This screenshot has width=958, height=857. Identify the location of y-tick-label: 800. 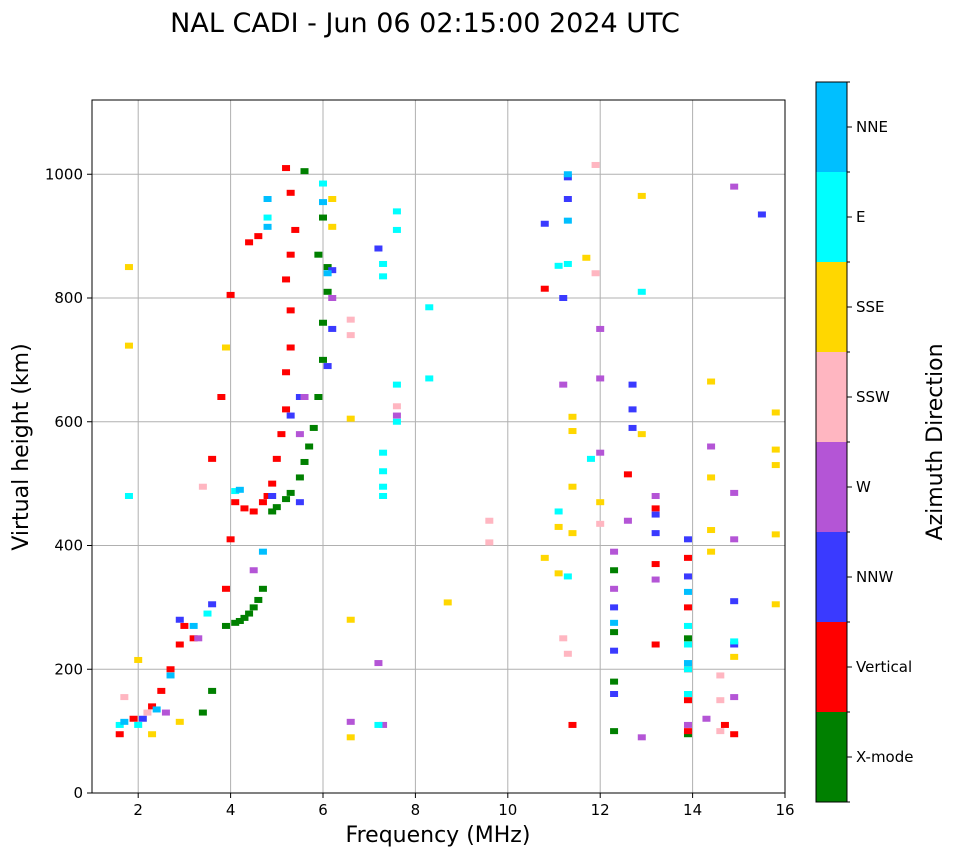
(68, 298).